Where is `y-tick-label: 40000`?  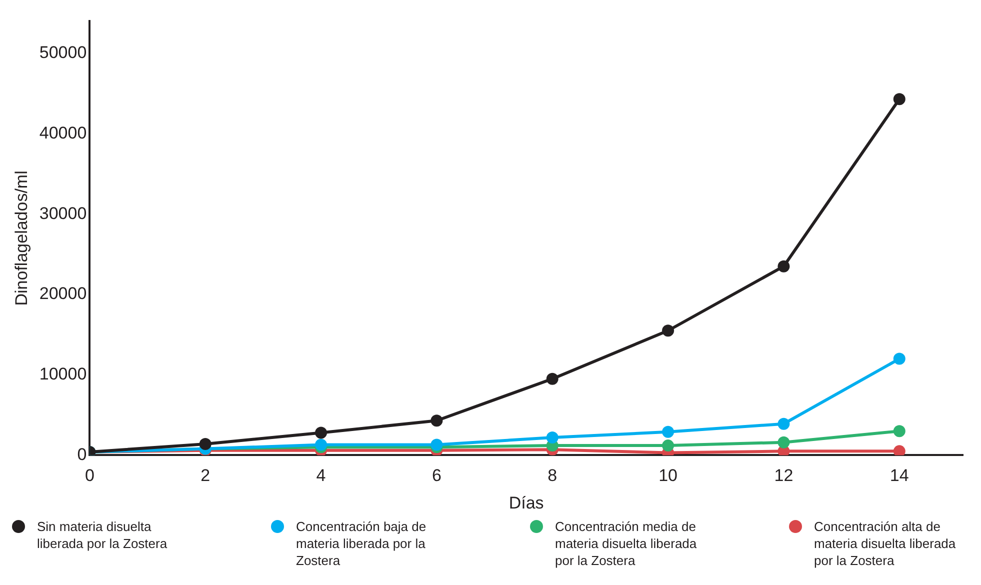
y-tick-label: 40000 is located at coordinates (63, 132).